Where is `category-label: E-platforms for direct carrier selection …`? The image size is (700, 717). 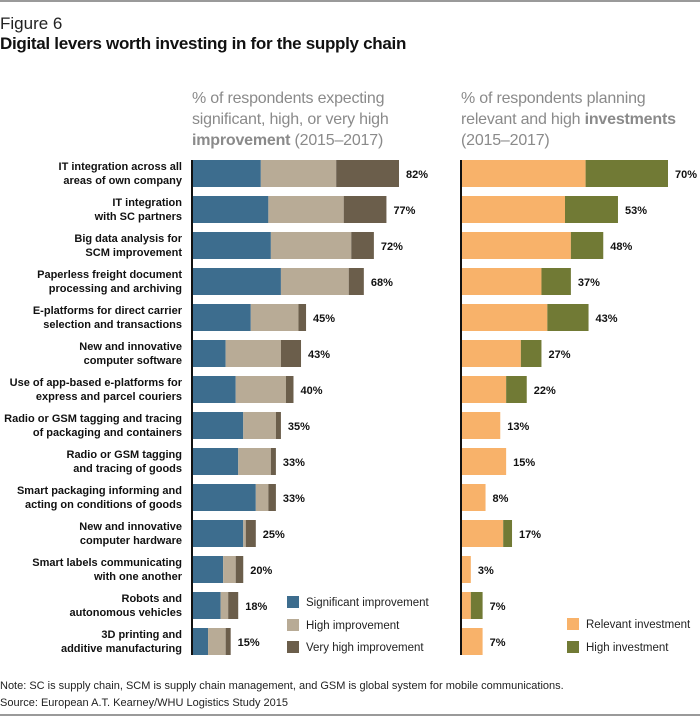
category-label: E-platforms for direct carrier selection … is located at coordinates (108, 318).